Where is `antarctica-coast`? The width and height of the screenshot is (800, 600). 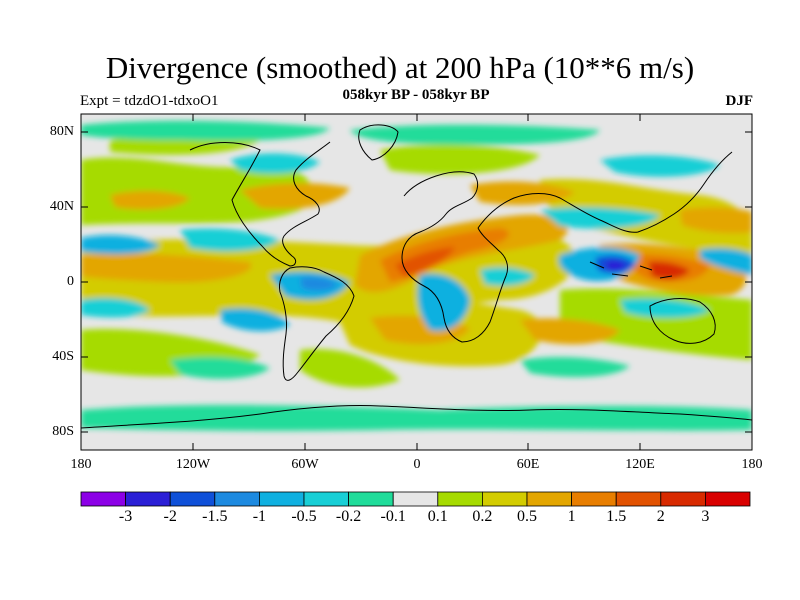 antarctica-coast is located at coordinates (416, 416).